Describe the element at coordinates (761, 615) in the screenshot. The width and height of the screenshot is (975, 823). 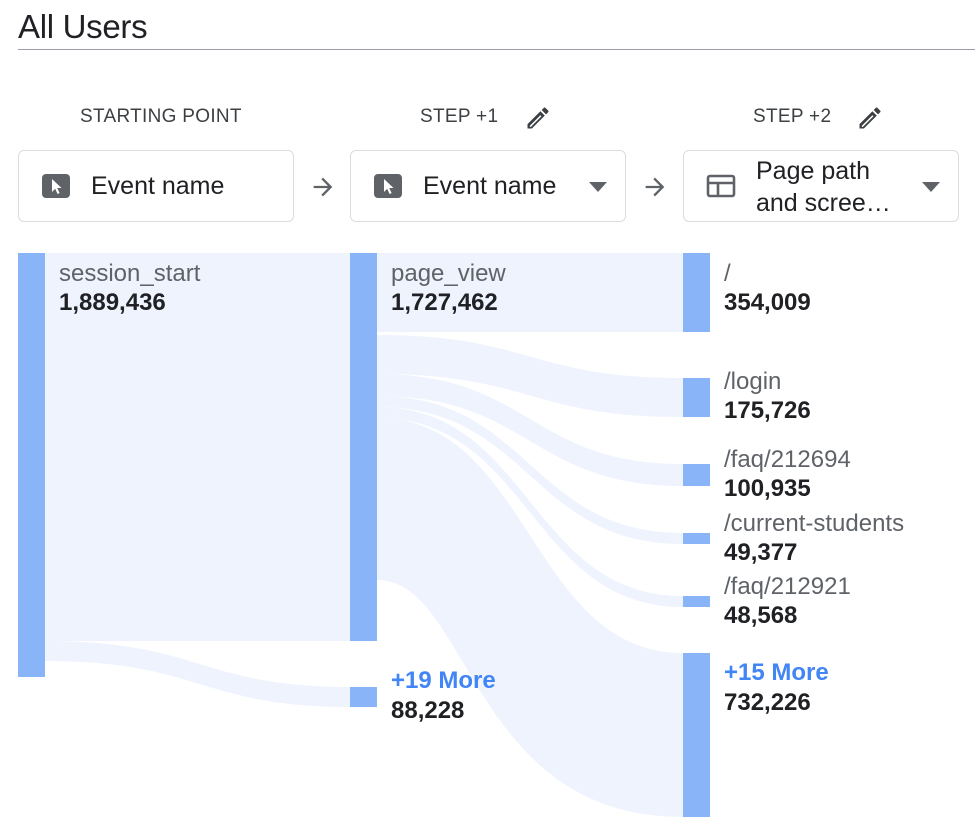
I see `node-value-faq-212921: 48,568` at that location.